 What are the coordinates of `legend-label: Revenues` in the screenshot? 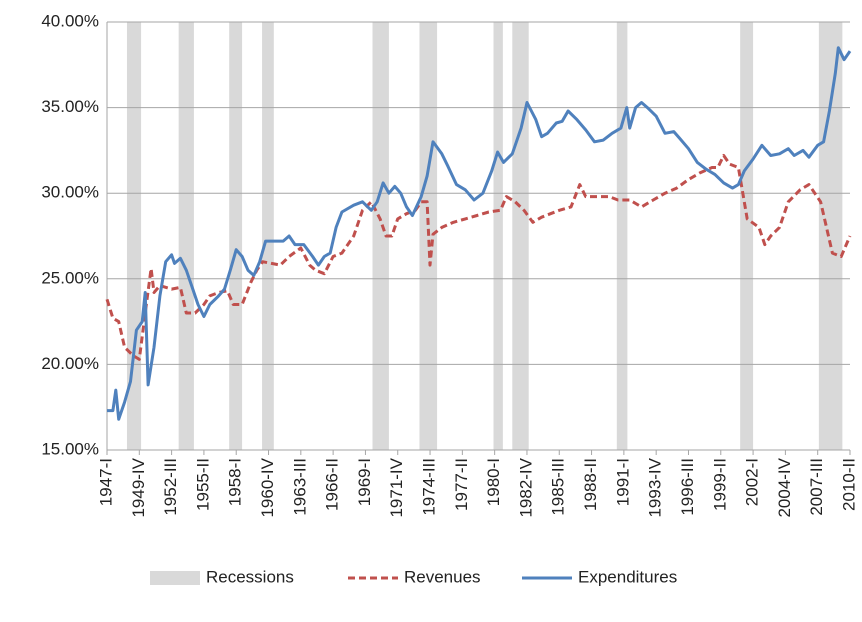 It's located at (442, 576).